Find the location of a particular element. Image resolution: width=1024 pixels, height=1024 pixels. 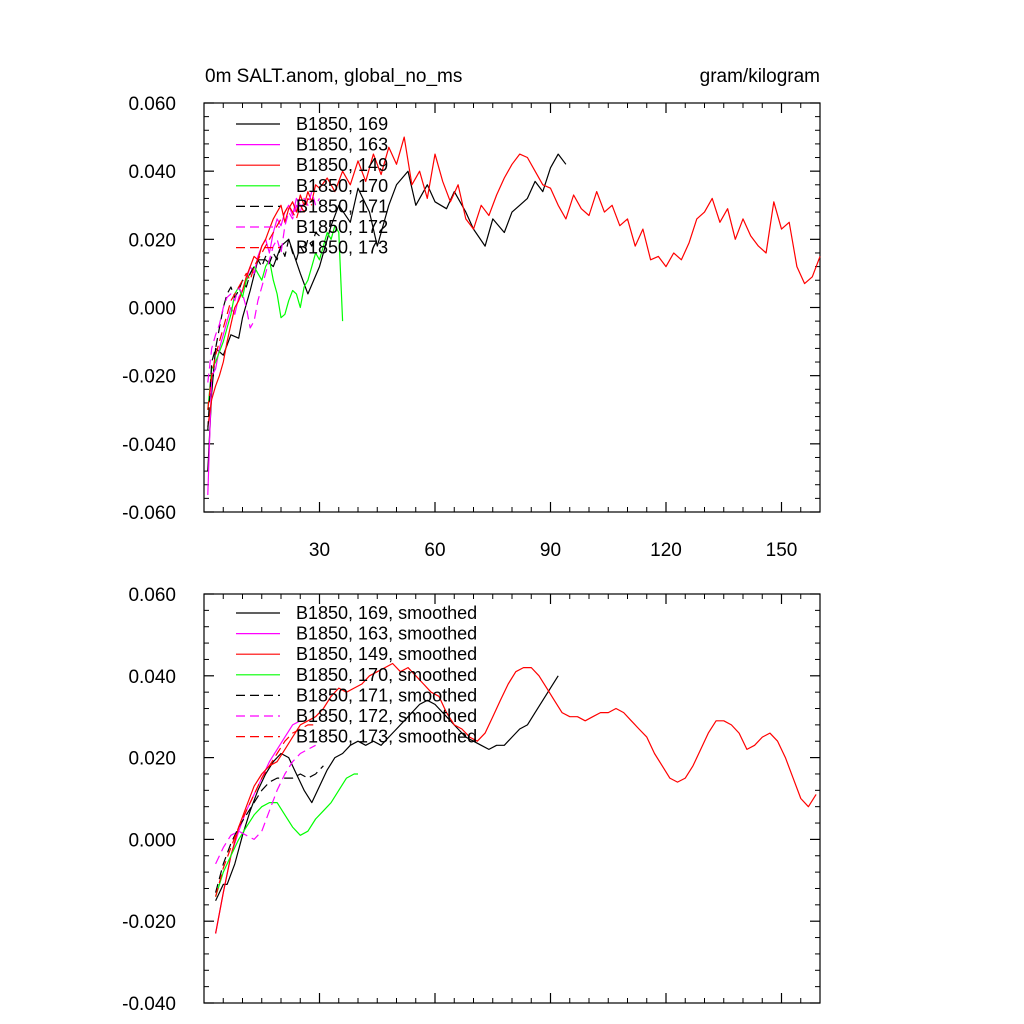

legend-label: B1850, 163 is located at coordinates (342, 145).